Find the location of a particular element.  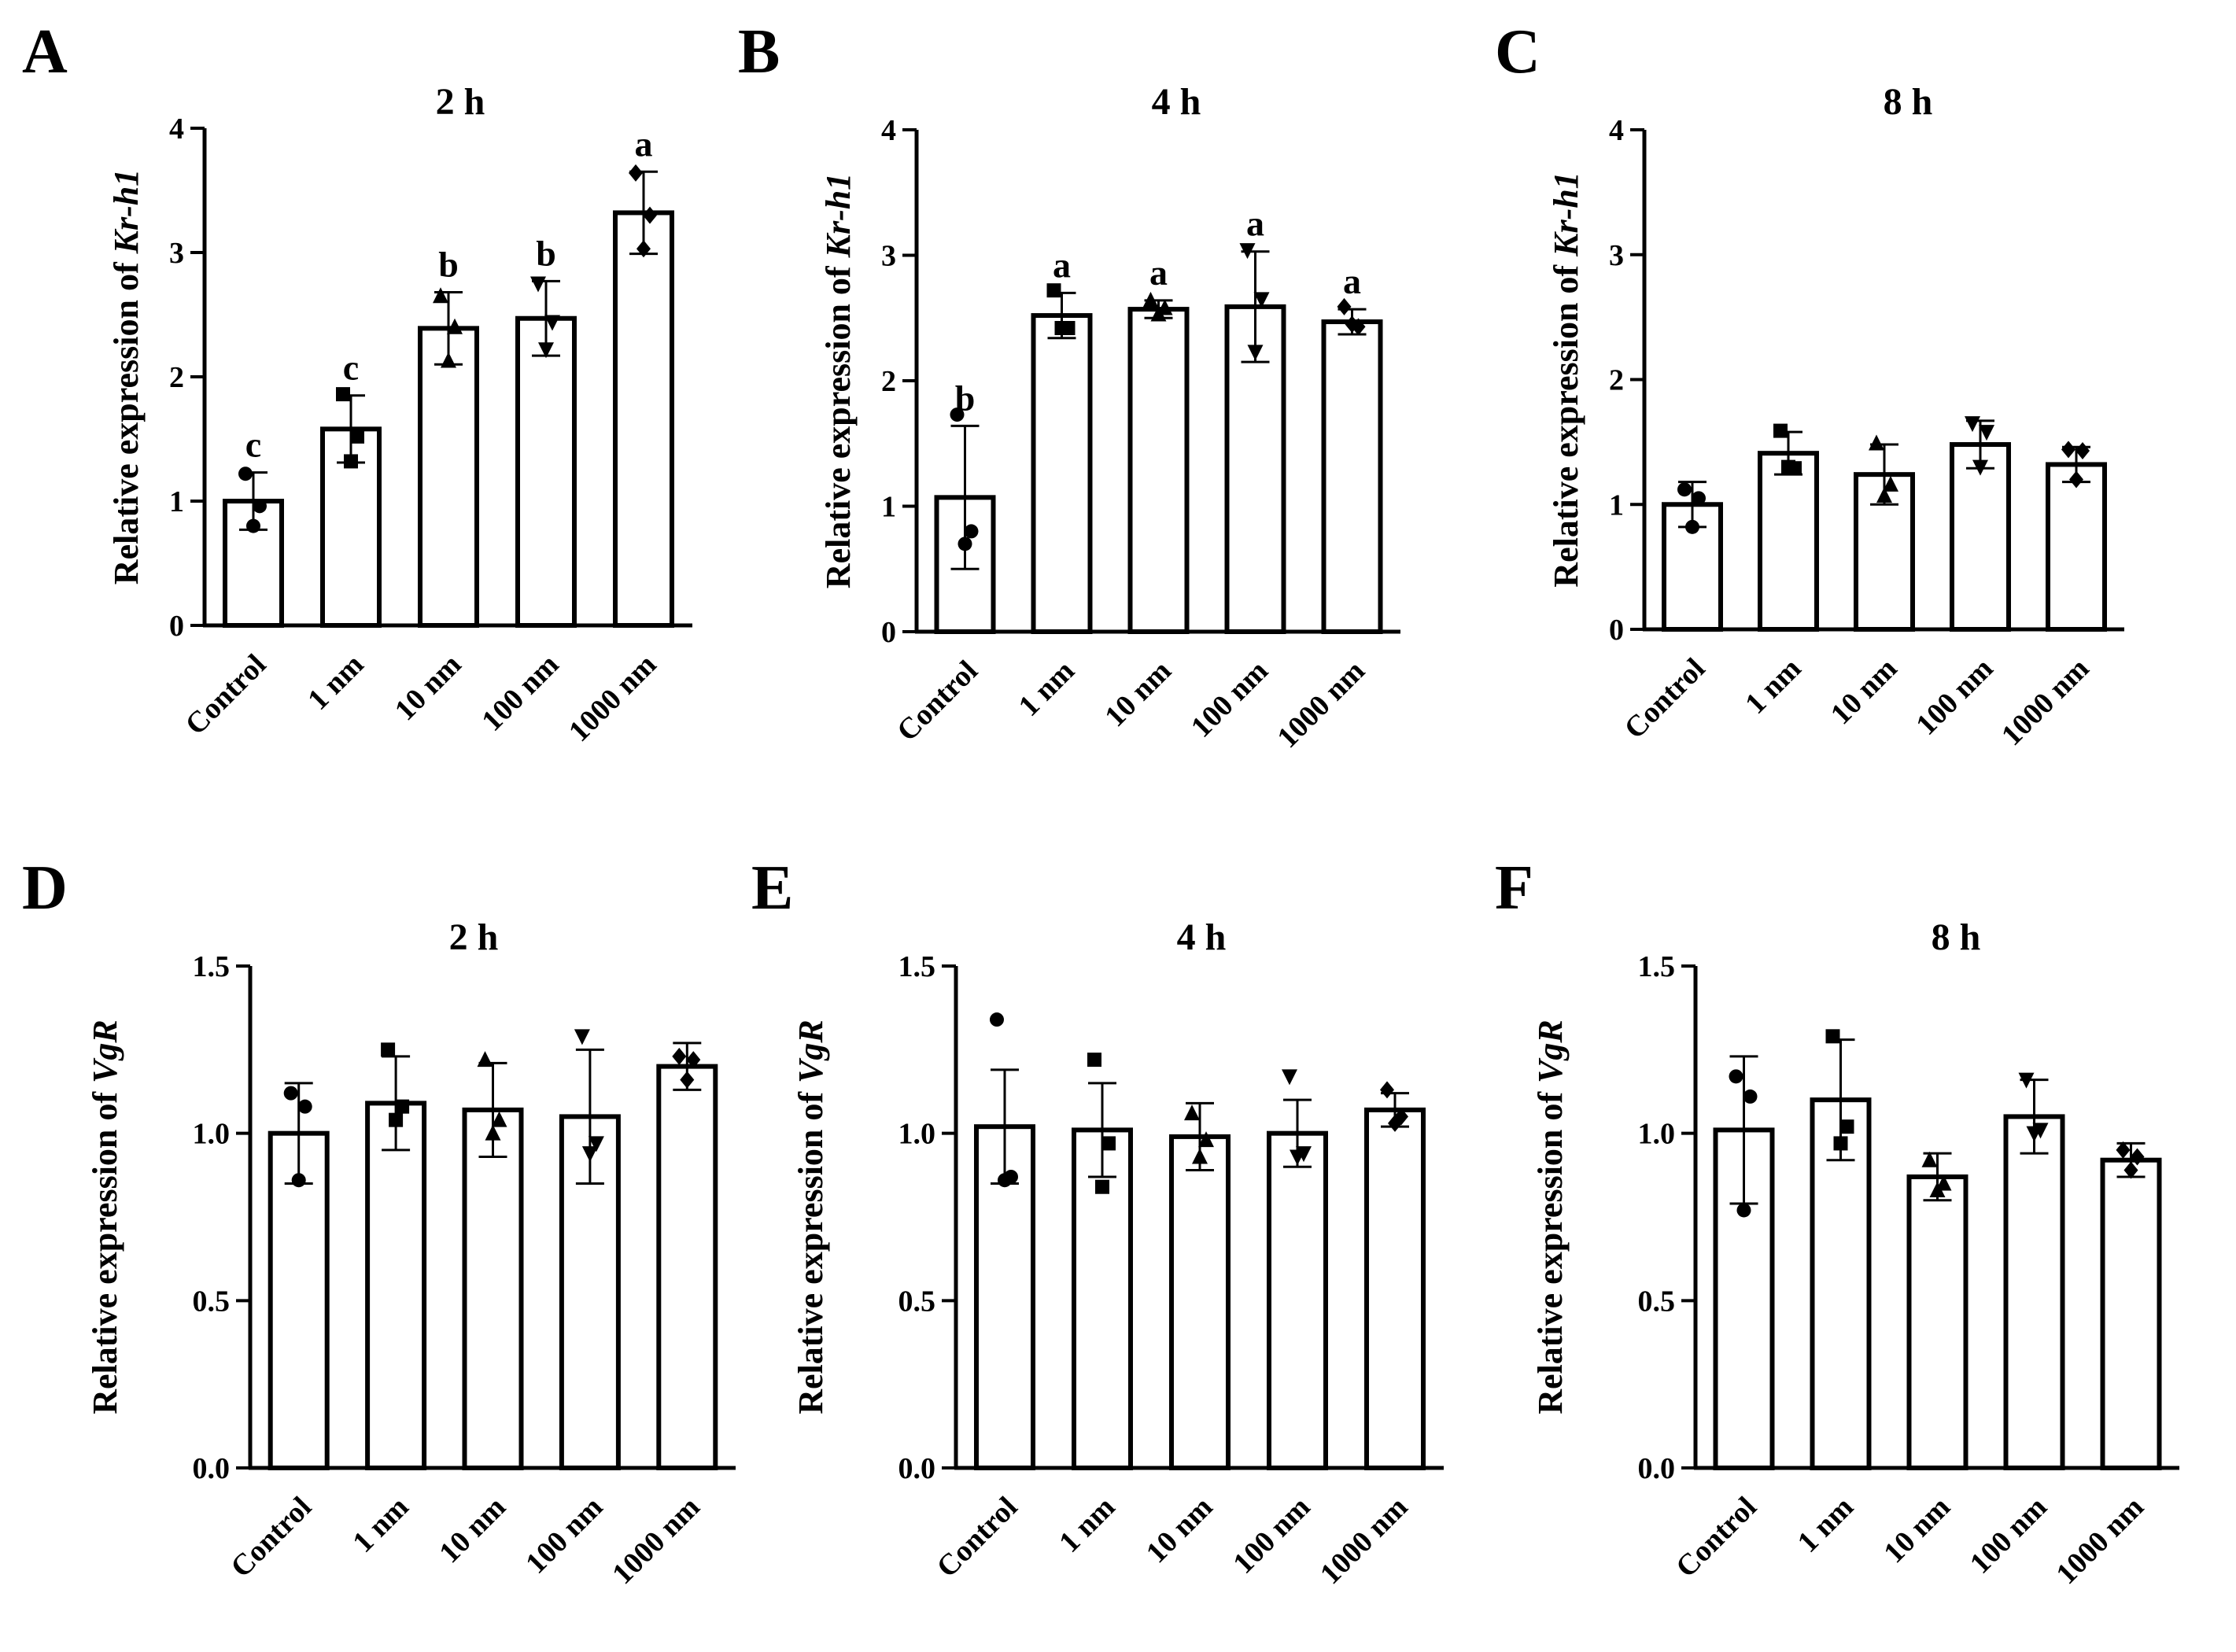

panel-letter: B is located at coordinates (759, 52).